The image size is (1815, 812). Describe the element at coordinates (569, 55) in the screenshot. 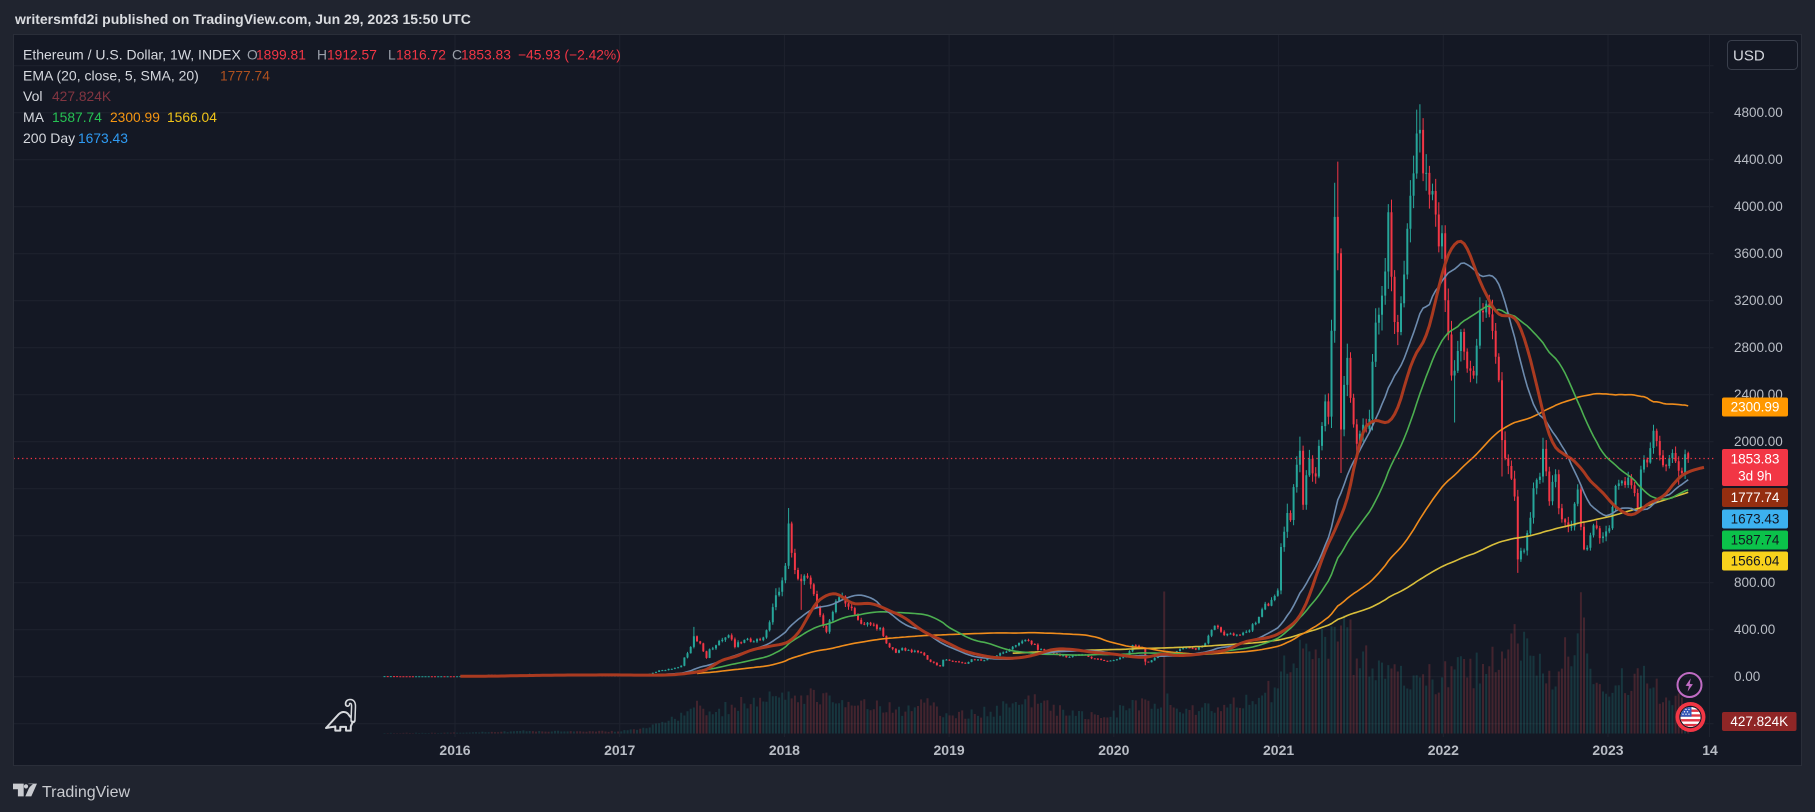

I see `svg-text: −45.93 (−2.42%)` at that location.